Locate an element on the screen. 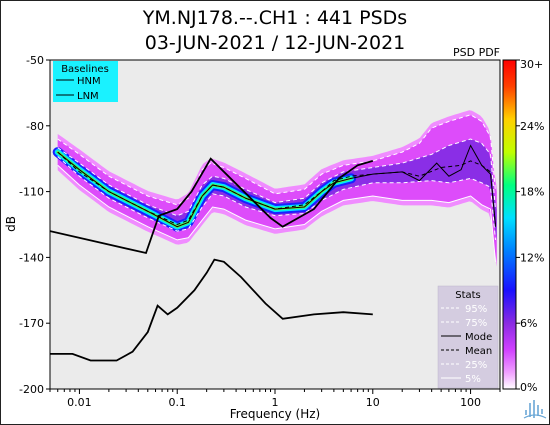 The height and width of the screenshot is (425, 550). colorbar-gradient is located at coordinates (509, 224).